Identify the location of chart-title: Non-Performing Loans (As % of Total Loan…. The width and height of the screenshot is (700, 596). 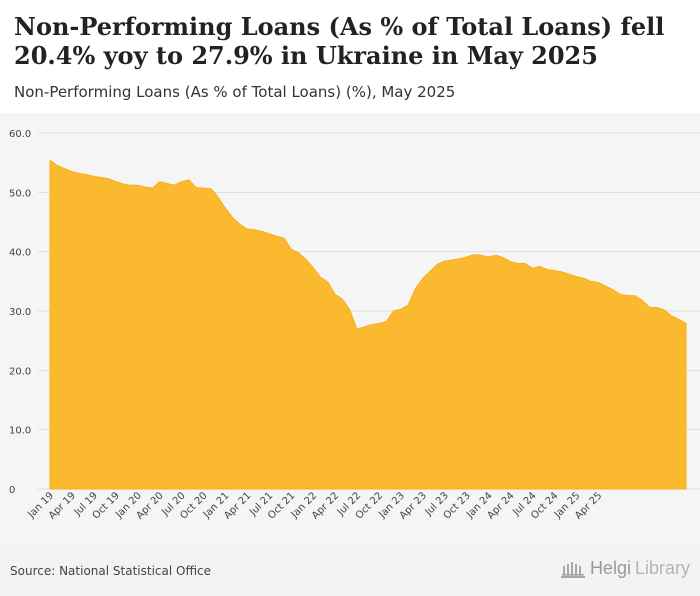
(339, 41).